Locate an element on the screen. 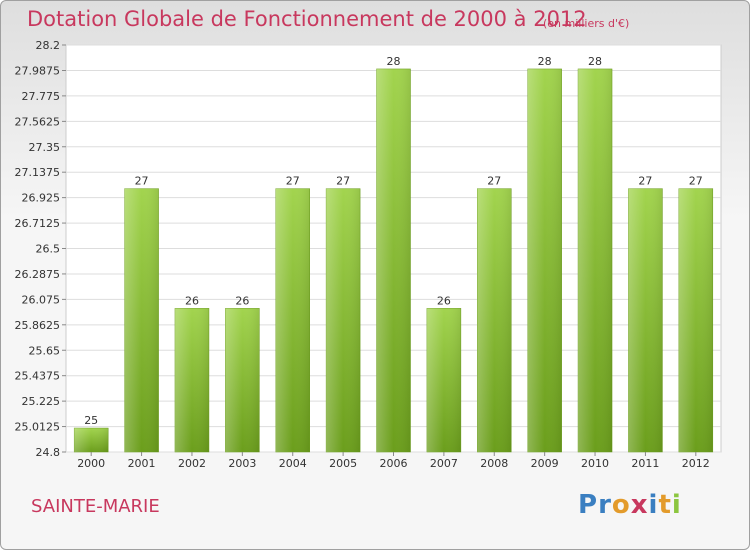 This screenshot has height=550, width=750. y-tick-label: 27.9875 is located at coordinates (38, 70).